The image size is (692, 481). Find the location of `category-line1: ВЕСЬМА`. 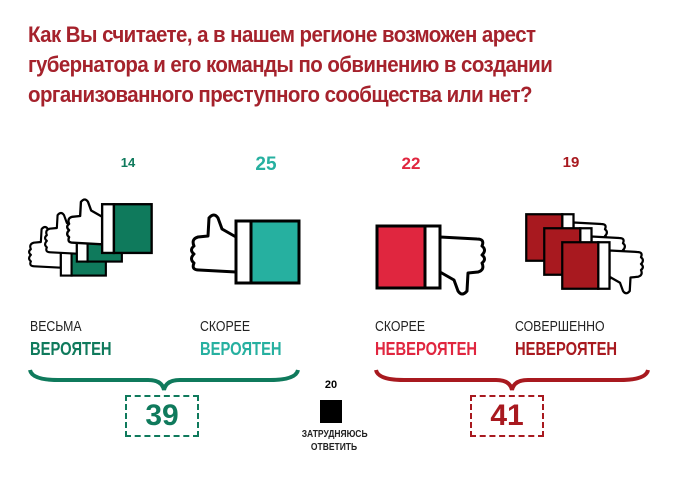

category-line1: ВЕСЬМА is located at coordinates (56, 326).